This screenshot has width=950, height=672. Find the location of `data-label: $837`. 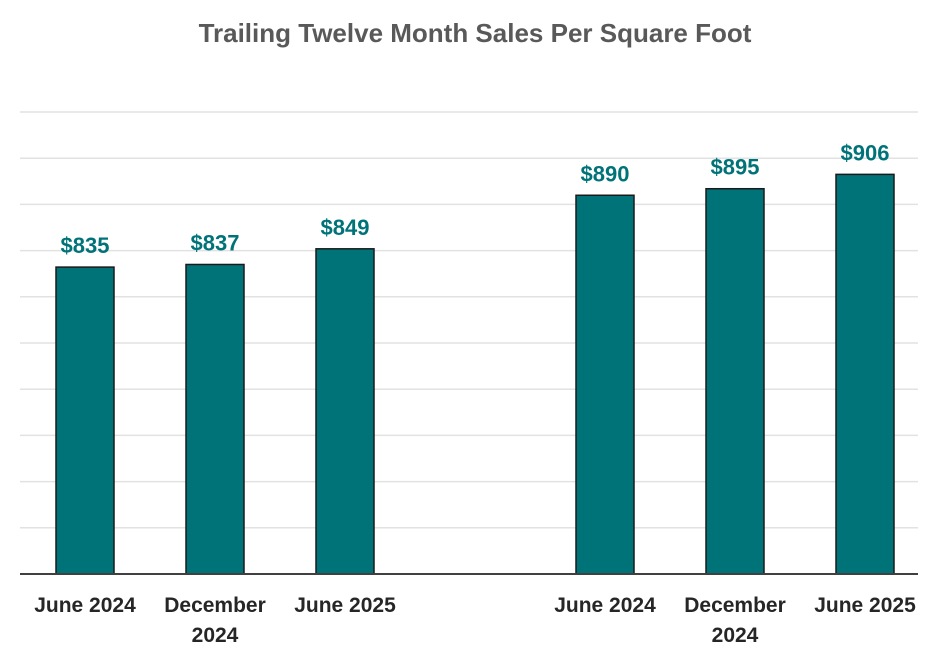

data-label: $837 is located at coordinates (215, 242).